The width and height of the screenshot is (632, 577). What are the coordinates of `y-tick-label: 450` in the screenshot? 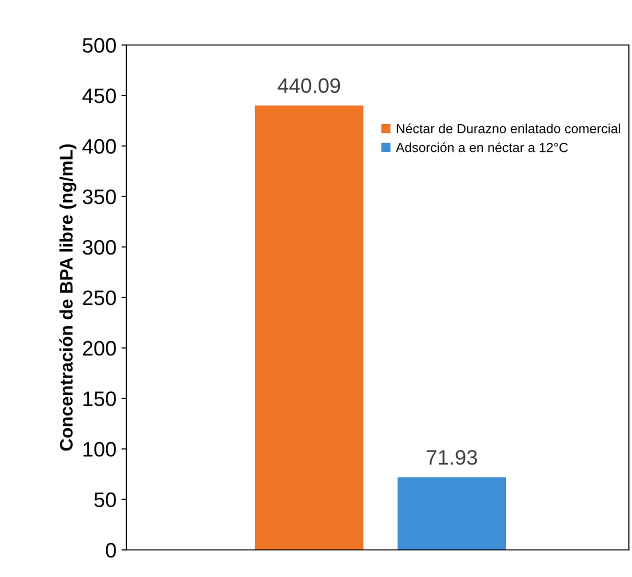 It's located at (99, 96).